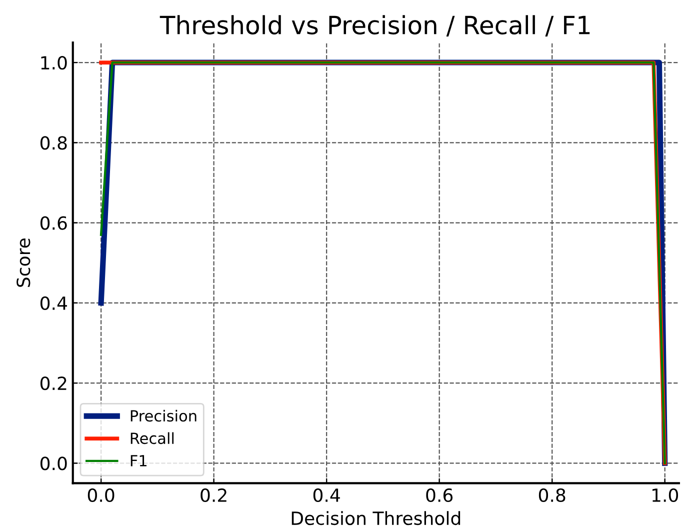 The height and width of the screenshot is (531, 681). I want to click on y-tick-label: 0.4, so click(53, 303).